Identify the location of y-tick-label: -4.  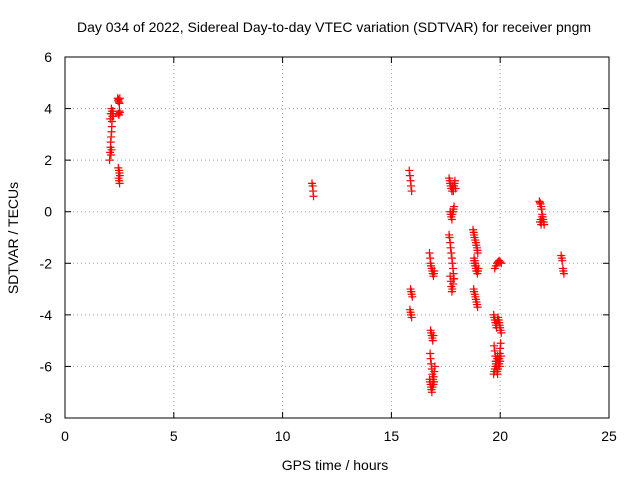
(46, 315).